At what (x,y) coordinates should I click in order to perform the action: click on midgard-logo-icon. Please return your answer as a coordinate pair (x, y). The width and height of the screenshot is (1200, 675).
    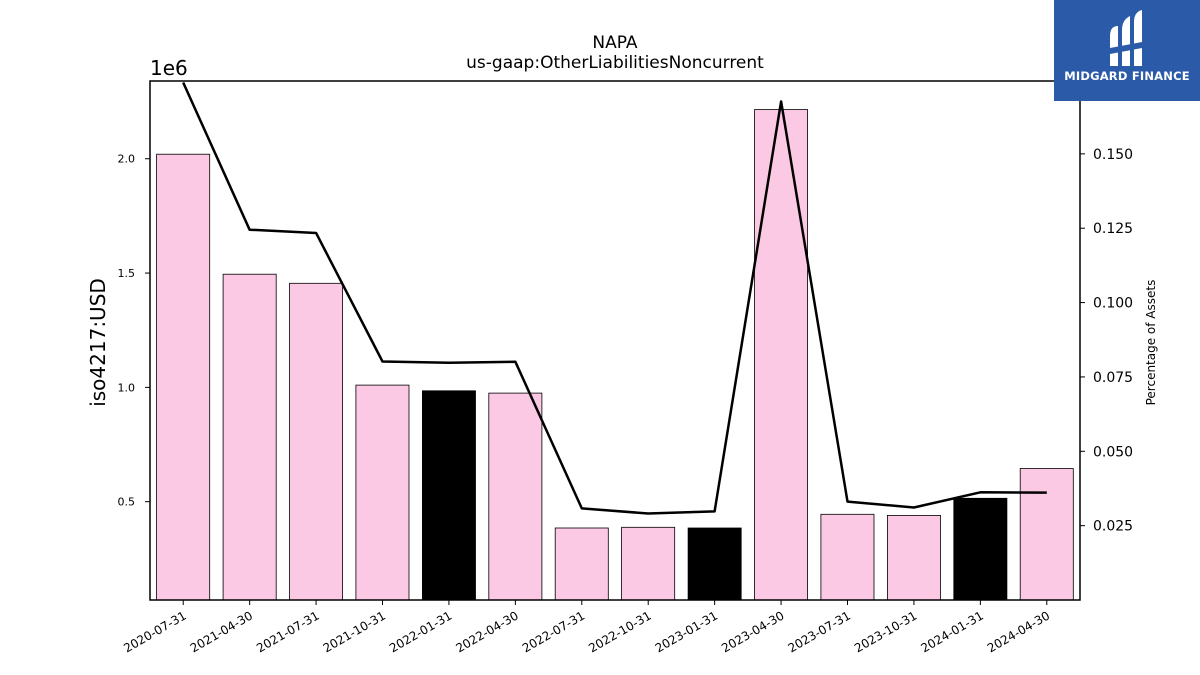
    Looking at the image, I should click on (1126, 38).